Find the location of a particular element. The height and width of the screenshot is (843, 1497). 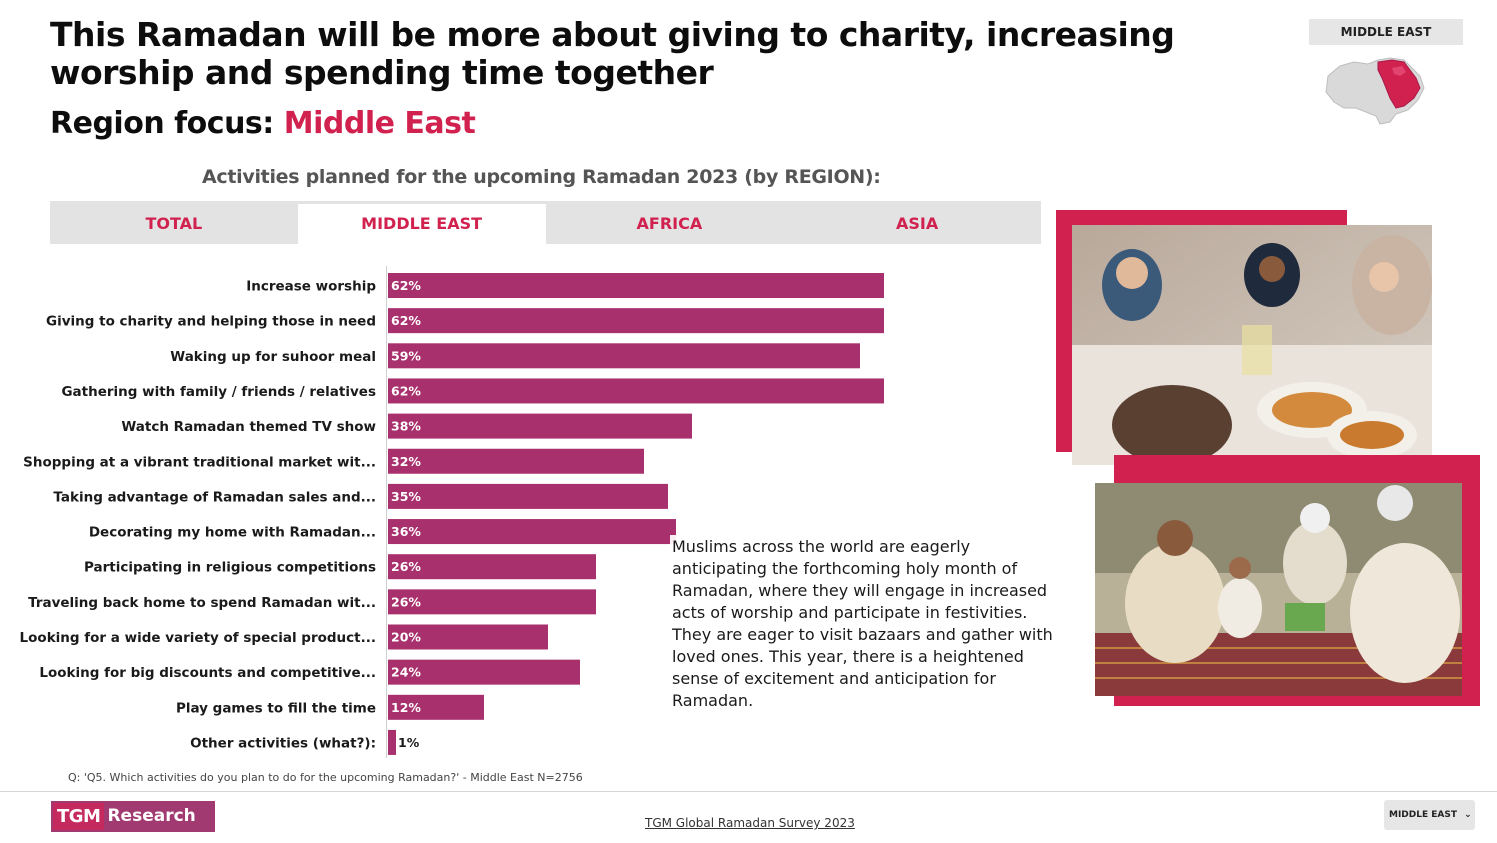

category-label: Increase worship is located at coordinates (311, 287).